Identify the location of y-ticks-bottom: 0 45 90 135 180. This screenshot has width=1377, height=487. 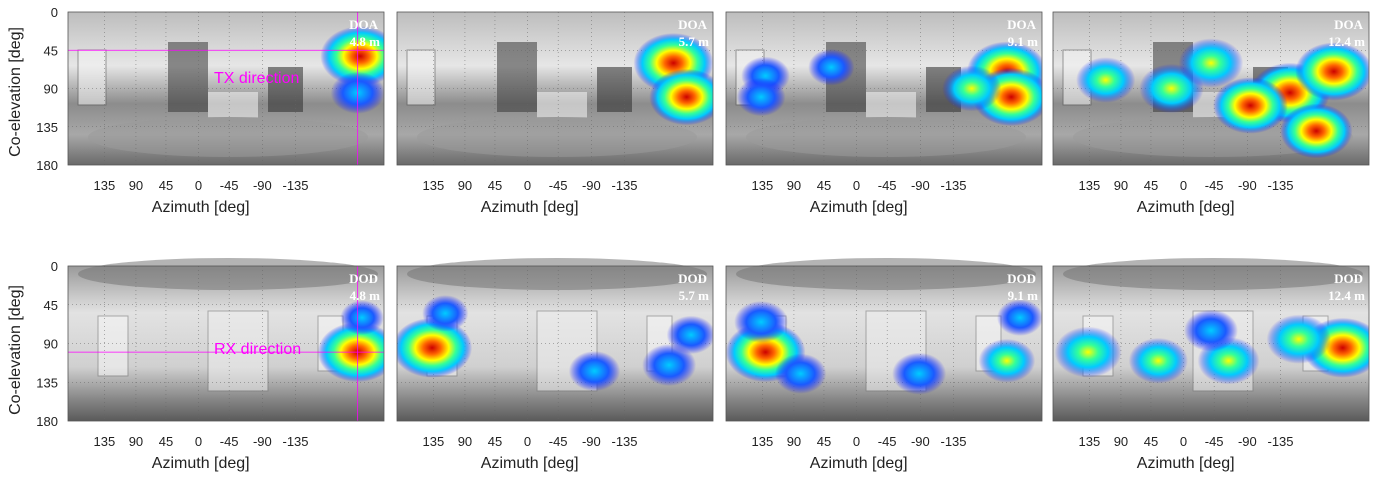
(47, 344).